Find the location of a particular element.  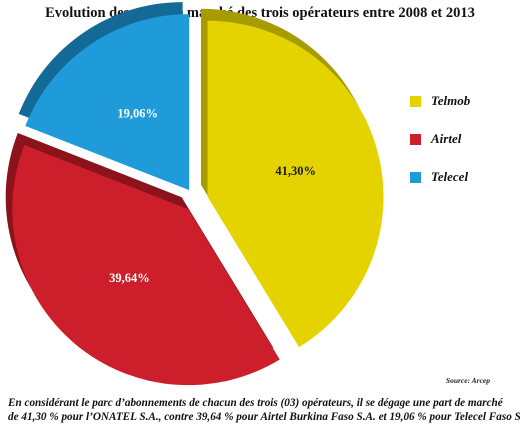

legend-swatch-telmob is located at coordinates (415, 101).